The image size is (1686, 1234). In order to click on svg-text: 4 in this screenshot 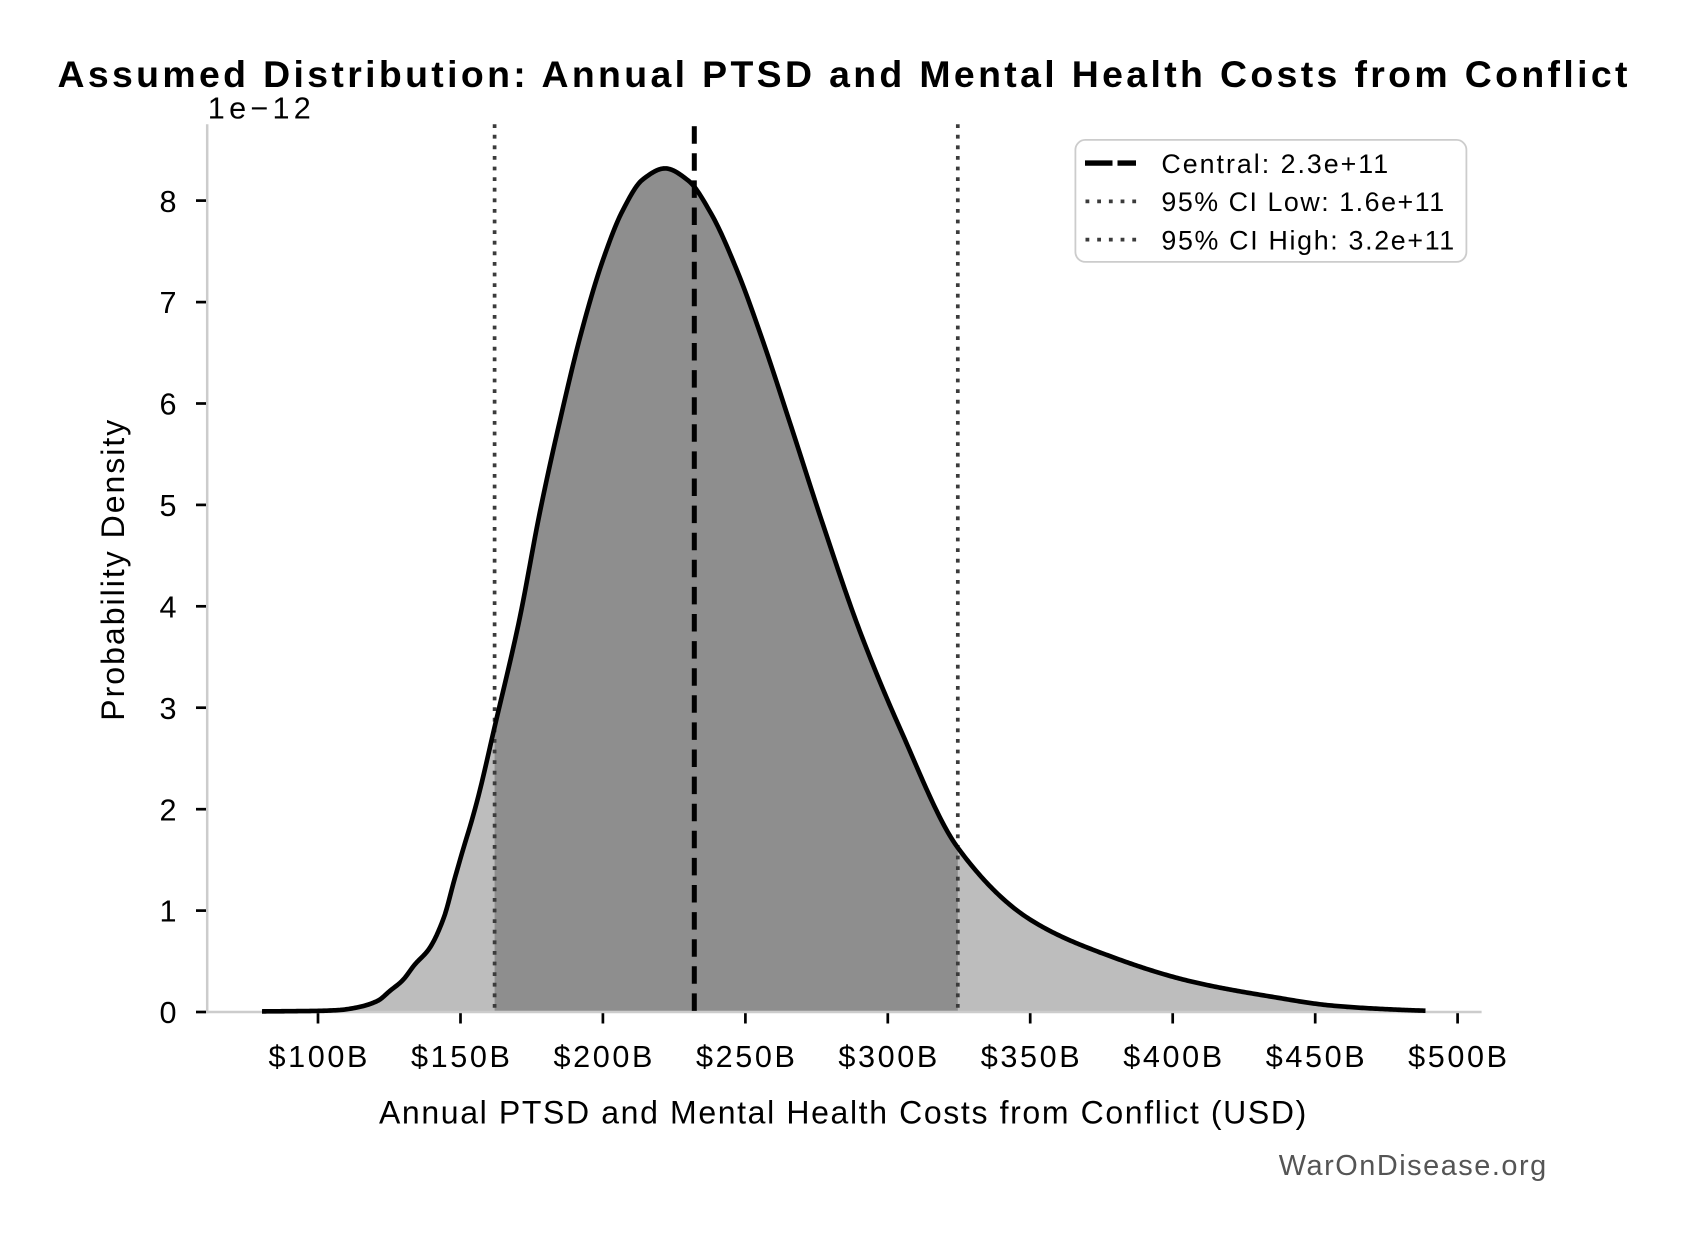, I will do `click(167, 608)`.